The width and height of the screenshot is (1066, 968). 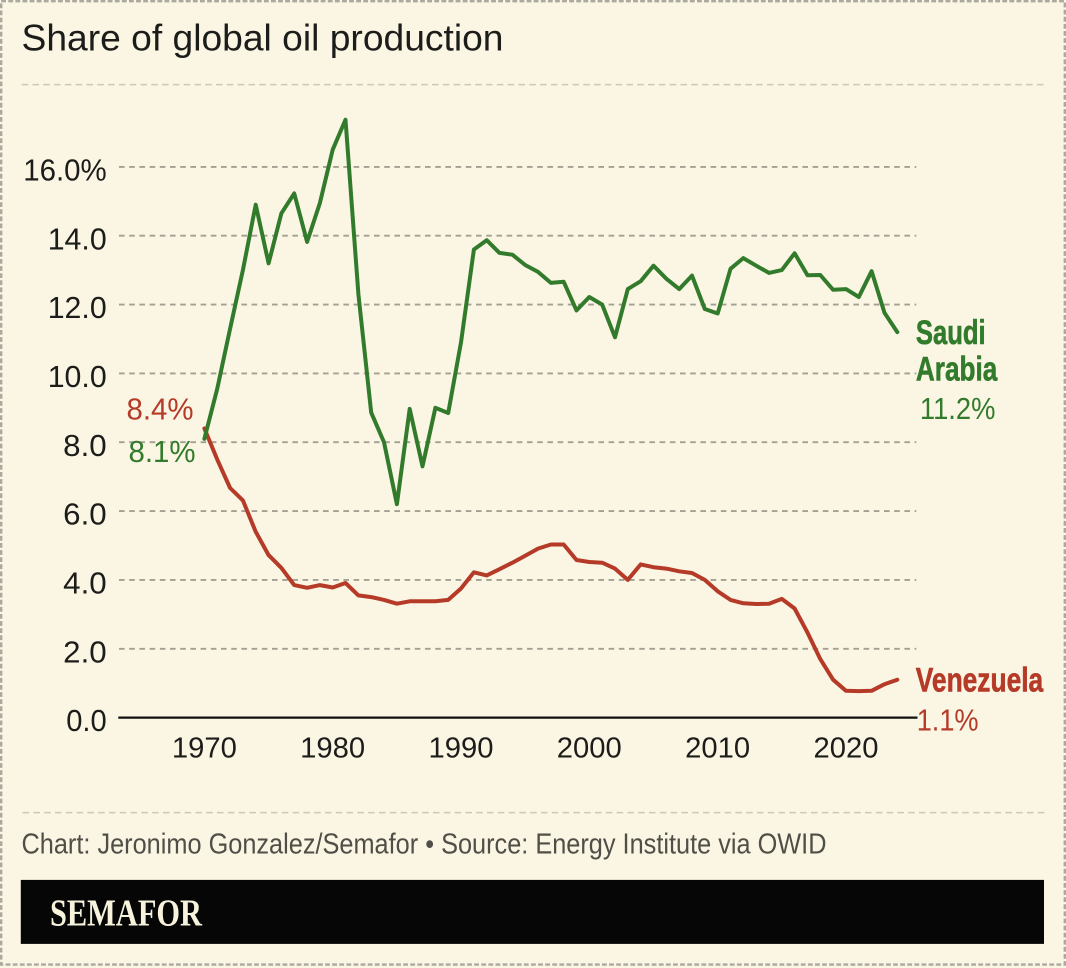 What do you see at coordinates (65, 170) in the screenshot?
I see `svg-text: 16.0%` at bounding box center [65, 170].